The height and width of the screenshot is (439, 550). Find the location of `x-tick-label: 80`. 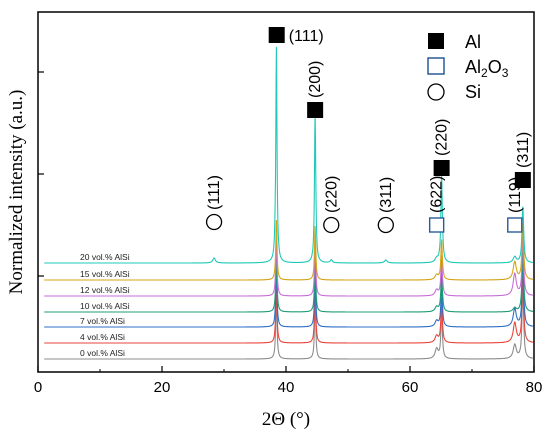

x-tick-label: 80 is located at coordinates (534, 387).